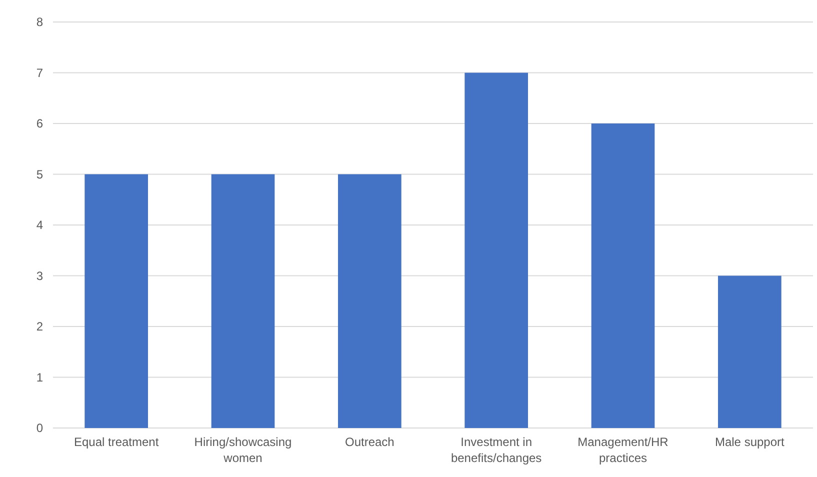 This screenshot has height=477, width=817. I want to click on y-tick-label: 0, so click(40, 428).